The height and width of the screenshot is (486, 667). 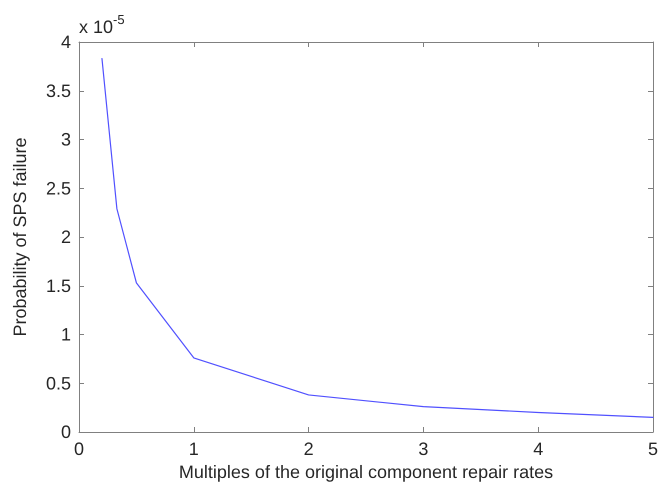 I want to click on y-axis-title: Probability of SPS failure, so click(x=20, y=237).